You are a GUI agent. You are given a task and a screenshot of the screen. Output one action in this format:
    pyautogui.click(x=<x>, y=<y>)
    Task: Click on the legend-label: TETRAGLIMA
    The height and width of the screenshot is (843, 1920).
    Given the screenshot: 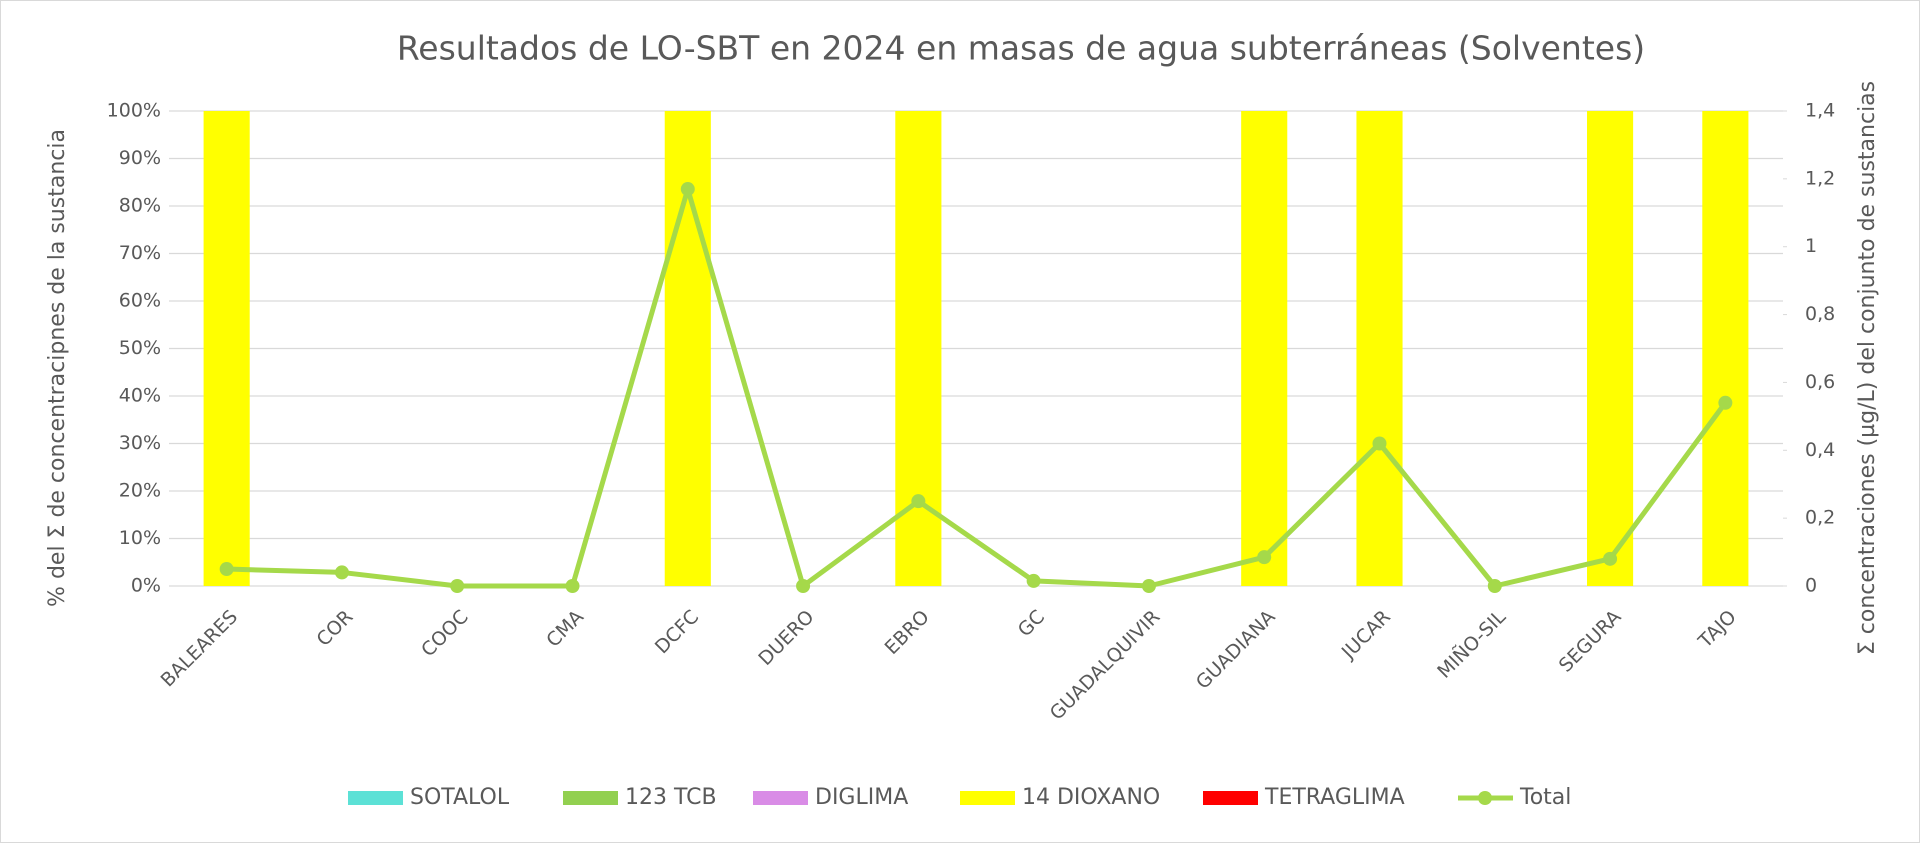 What is the action you would take?
    pyautogui.click(x=1334, y=797)
    